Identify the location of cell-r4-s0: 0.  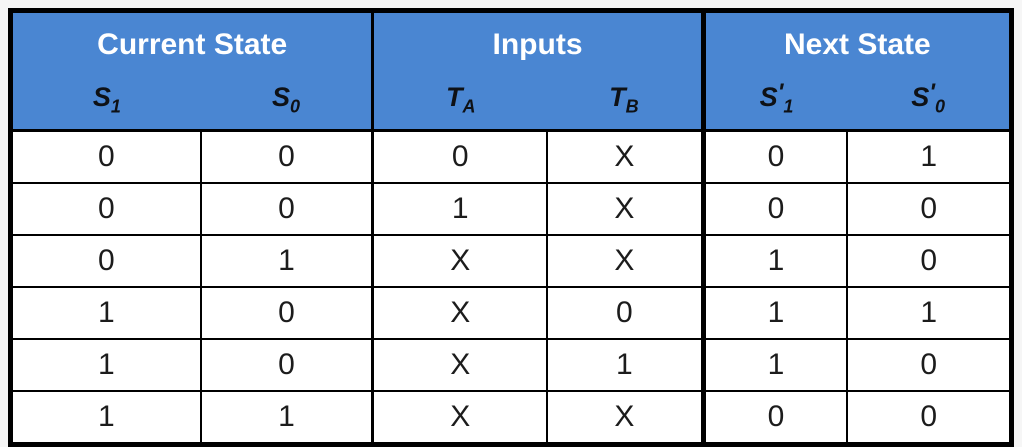
(286, 365).